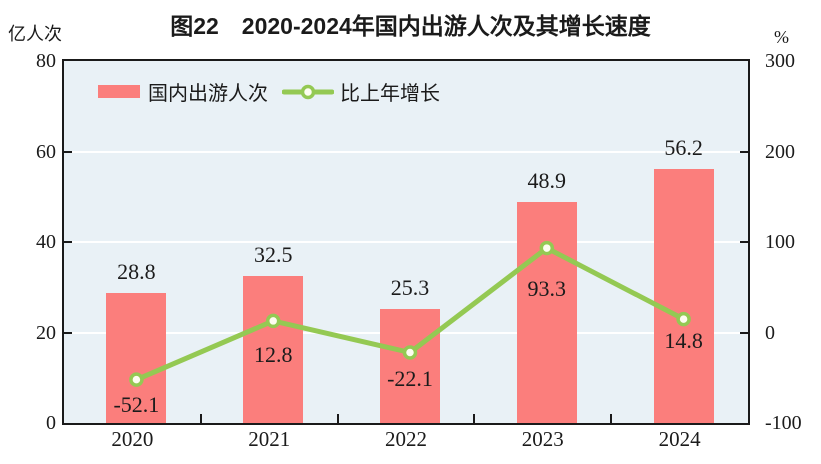 Image resolution: width=821 pixels, height=464 pixels. I want to click on chart-title: 图22 2020-2024年国内出游人次及其增长速度, so click(410, 26).